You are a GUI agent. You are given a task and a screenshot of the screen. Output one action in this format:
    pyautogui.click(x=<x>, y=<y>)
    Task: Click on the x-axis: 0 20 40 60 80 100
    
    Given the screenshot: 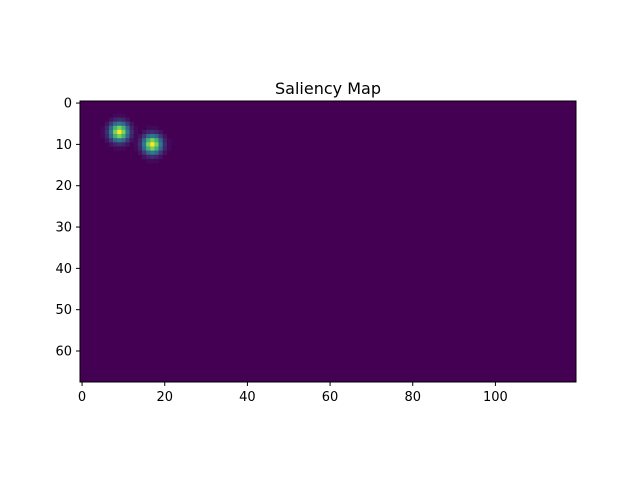 What is the action you would take?
    pyautogui.click(x=293, y=393)
    